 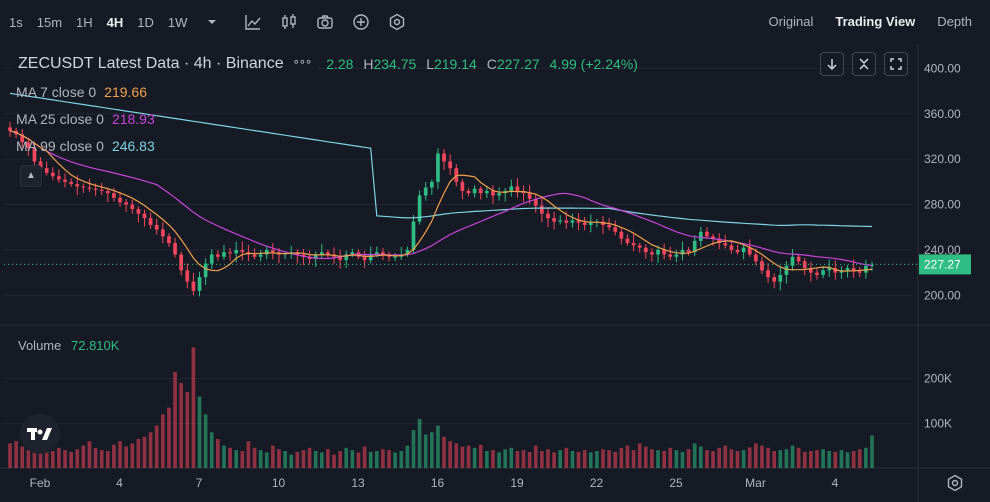 I want to click on more-options-icon: °°°, so click(x=303, y=64).